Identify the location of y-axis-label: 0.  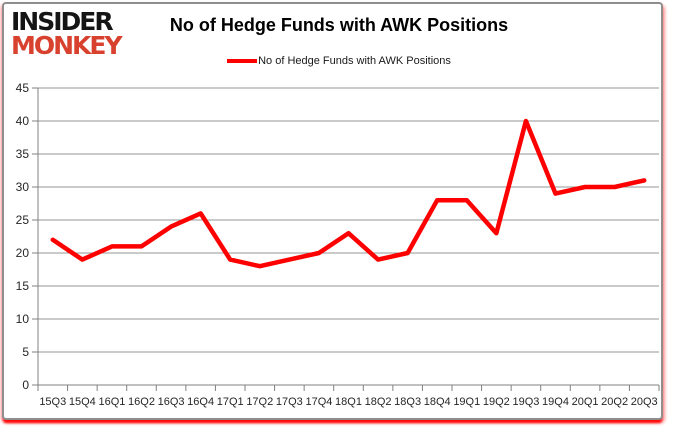
(25, 385).